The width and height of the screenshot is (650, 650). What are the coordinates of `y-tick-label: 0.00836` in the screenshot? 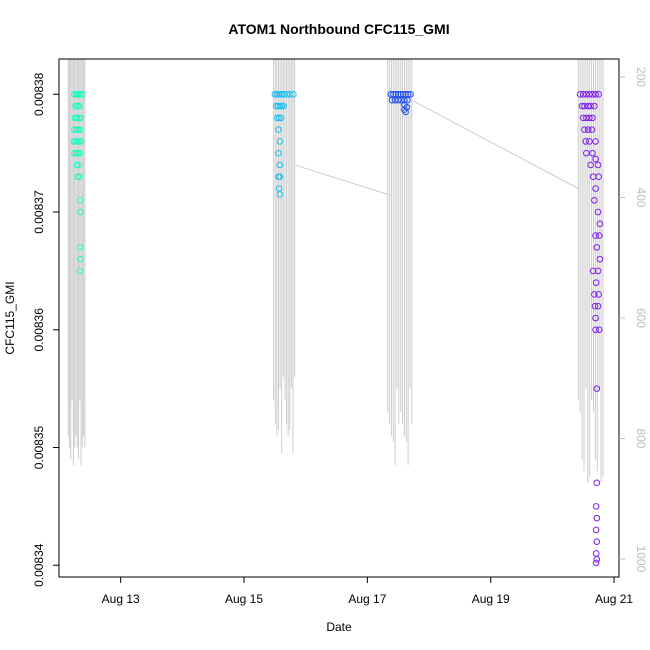 It's located at (39, 330).